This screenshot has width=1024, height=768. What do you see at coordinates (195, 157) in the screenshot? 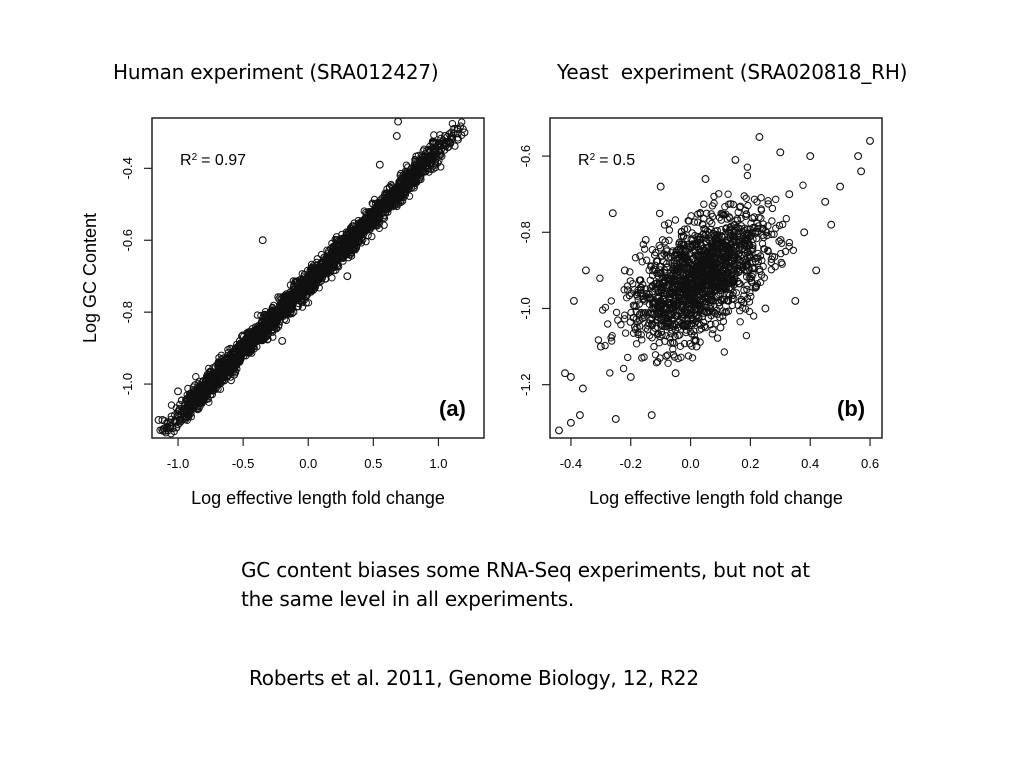
I see `panel-a-r2-exponent: 2` at bounding box center [195, 157].